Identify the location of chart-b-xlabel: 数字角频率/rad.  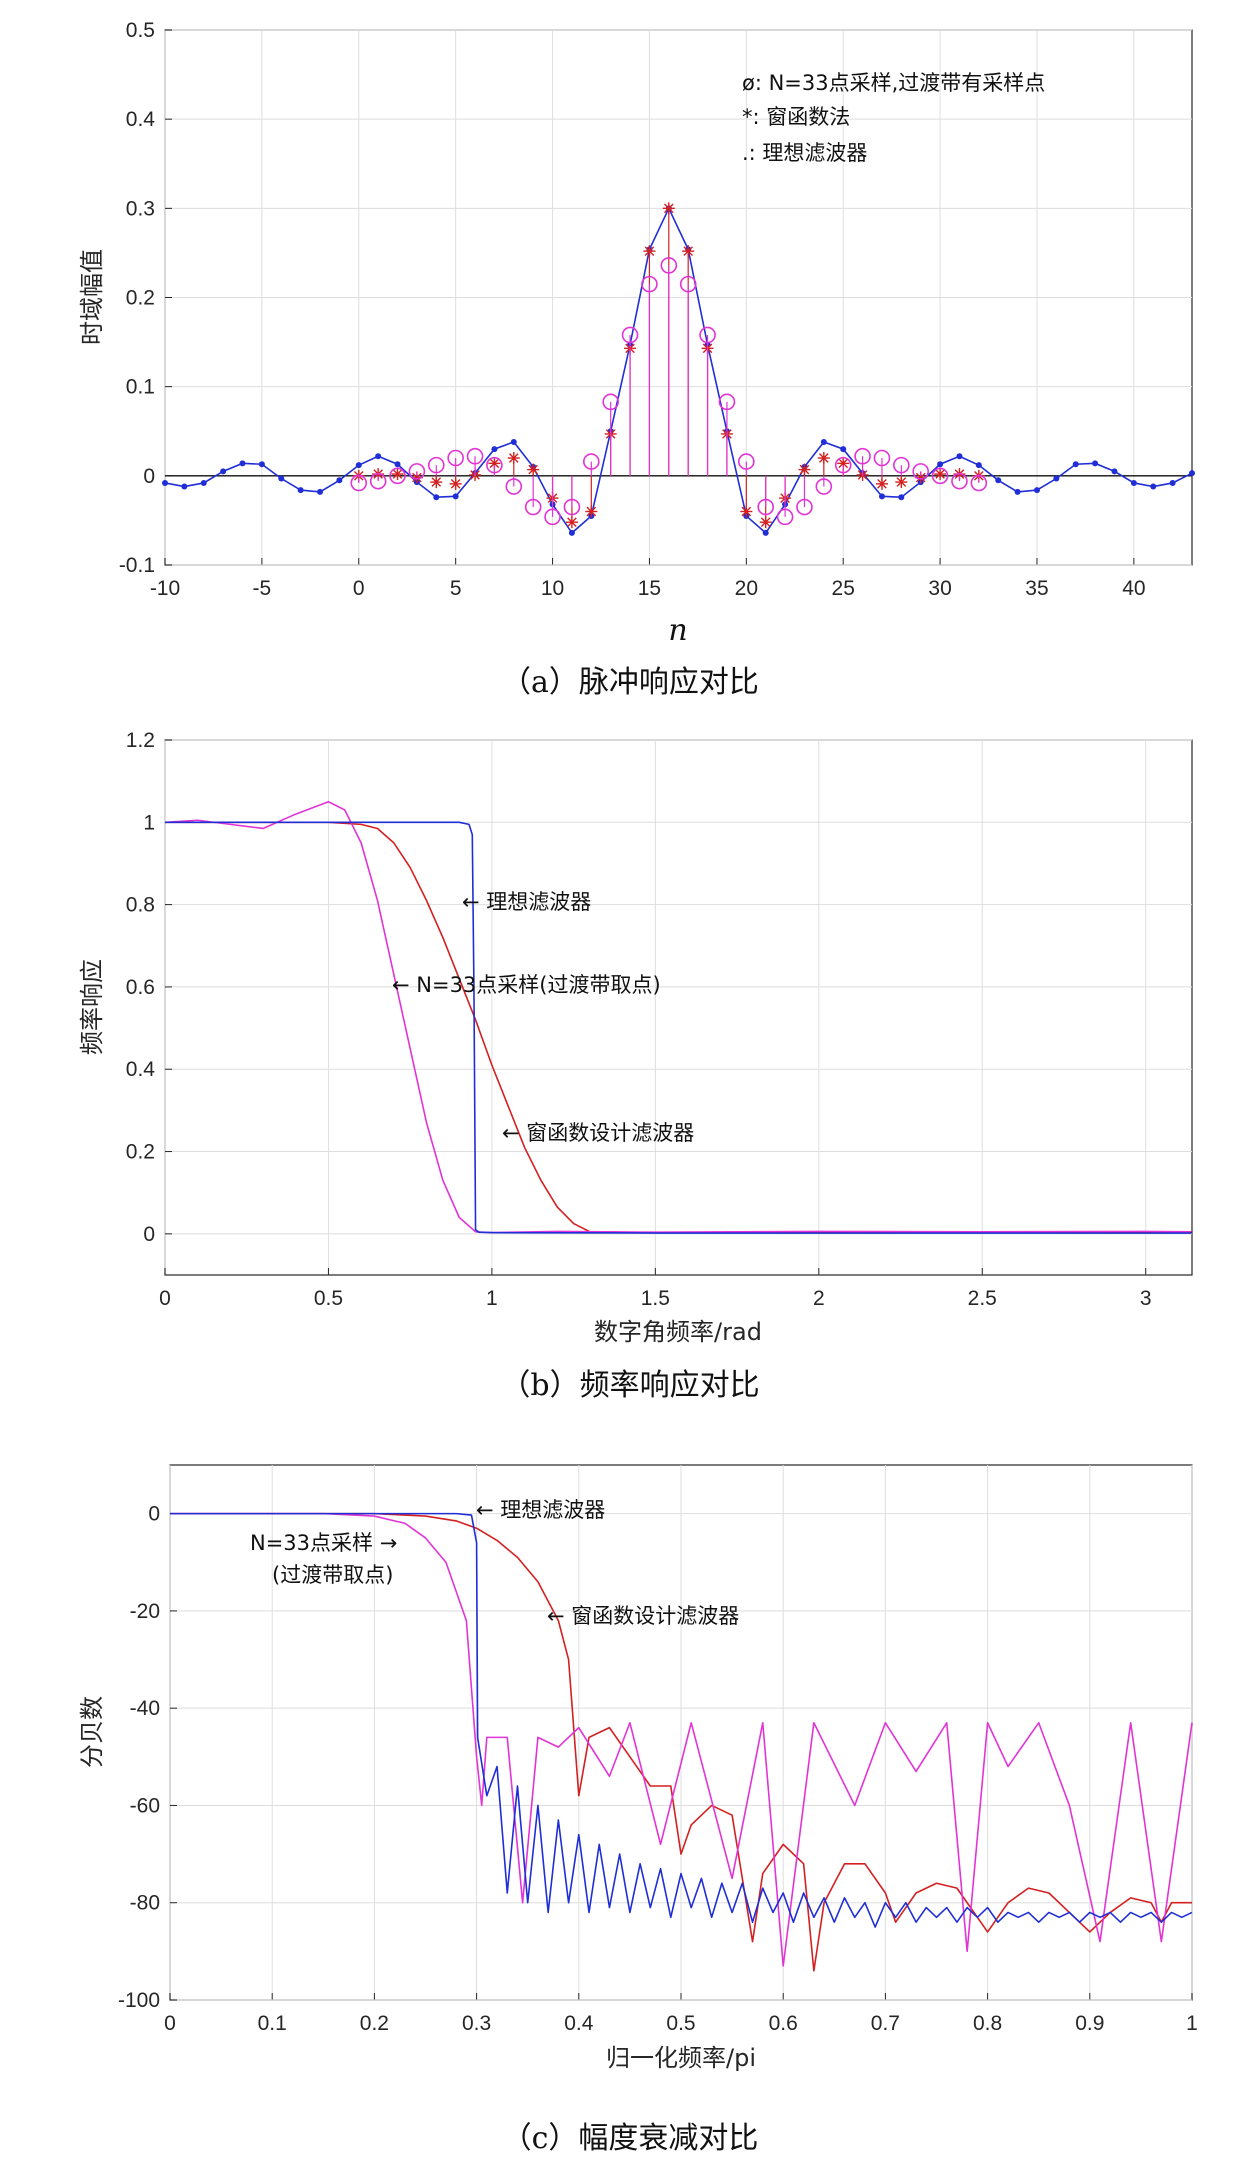
(678, 1332).